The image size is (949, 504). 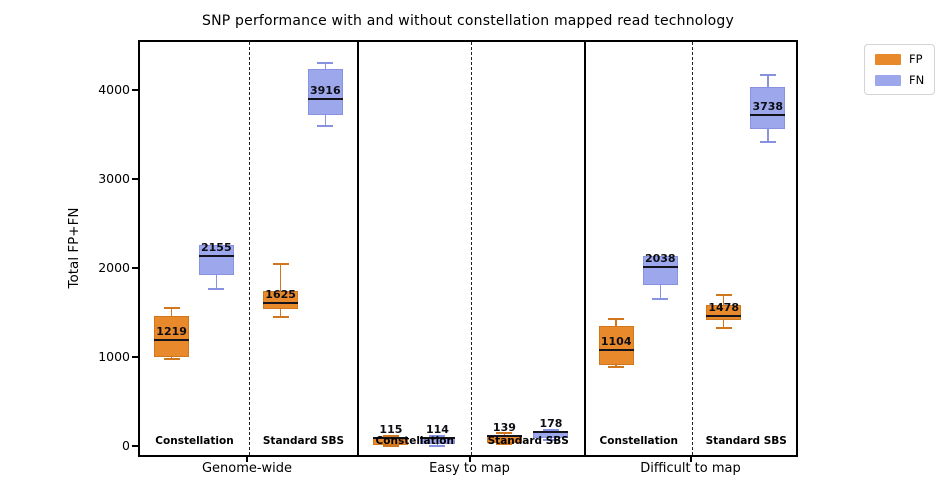 I want to click on whisker-FP, so click(x=280, y=290).